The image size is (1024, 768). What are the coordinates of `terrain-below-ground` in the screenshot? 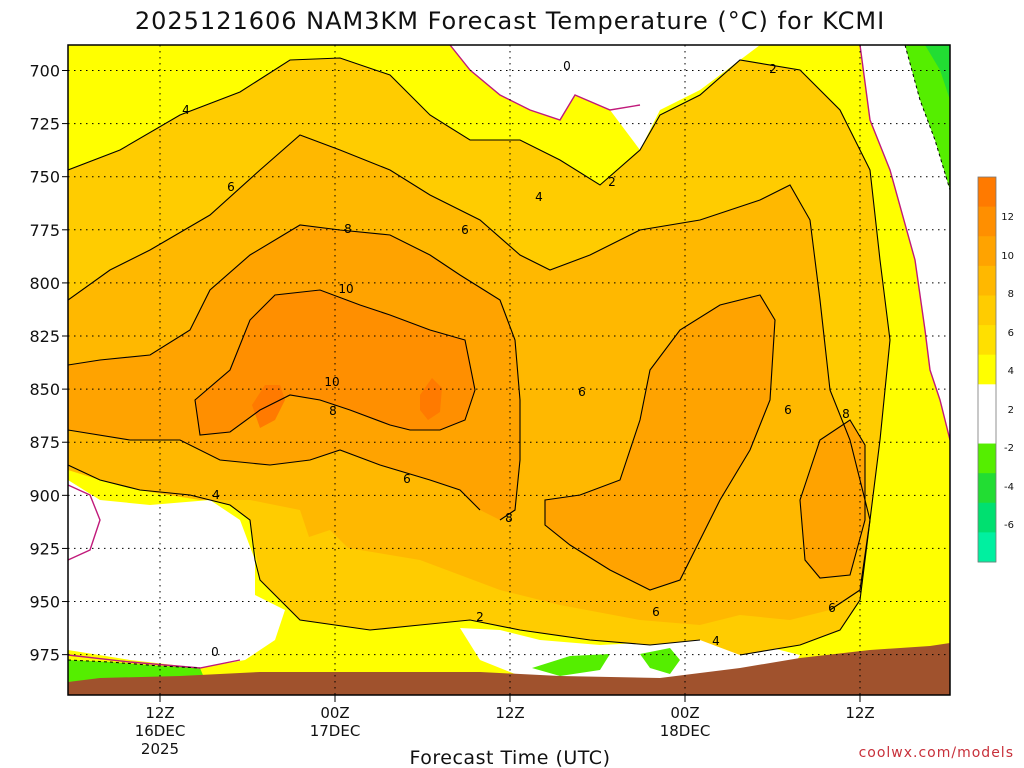 It's located at (509, 669).